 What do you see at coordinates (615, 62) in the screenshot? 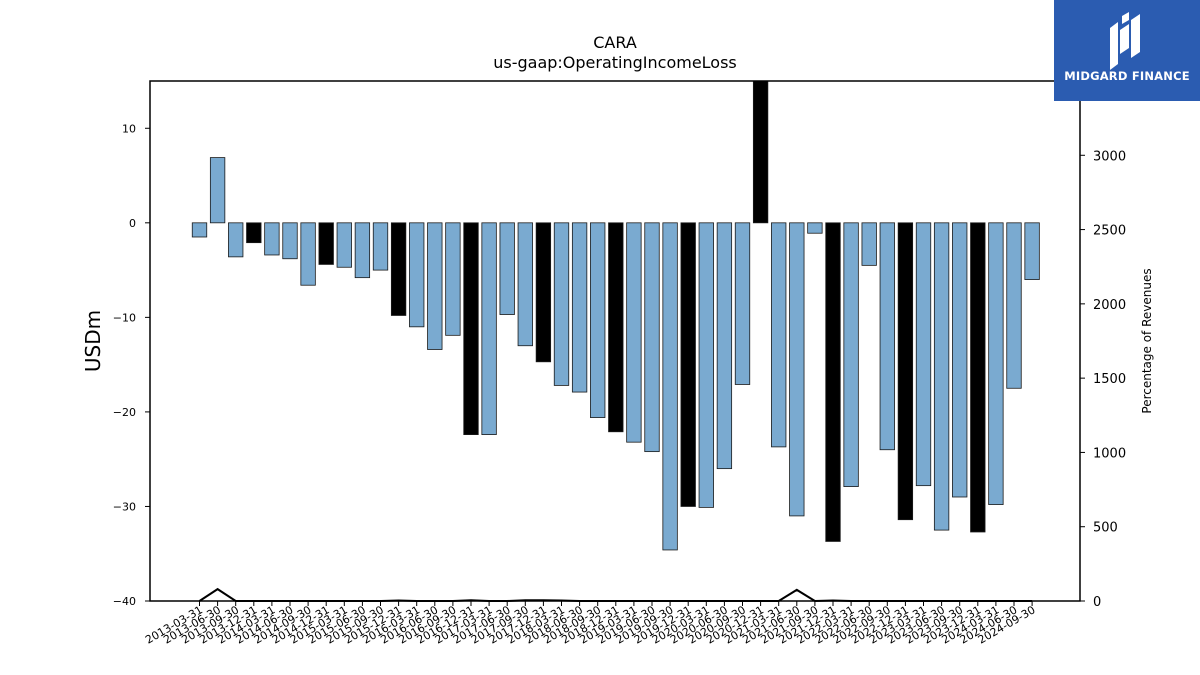
I see `chart-subtitle: us-gaap:OperatingIncomeLoss` at bounding box center [615, 62].